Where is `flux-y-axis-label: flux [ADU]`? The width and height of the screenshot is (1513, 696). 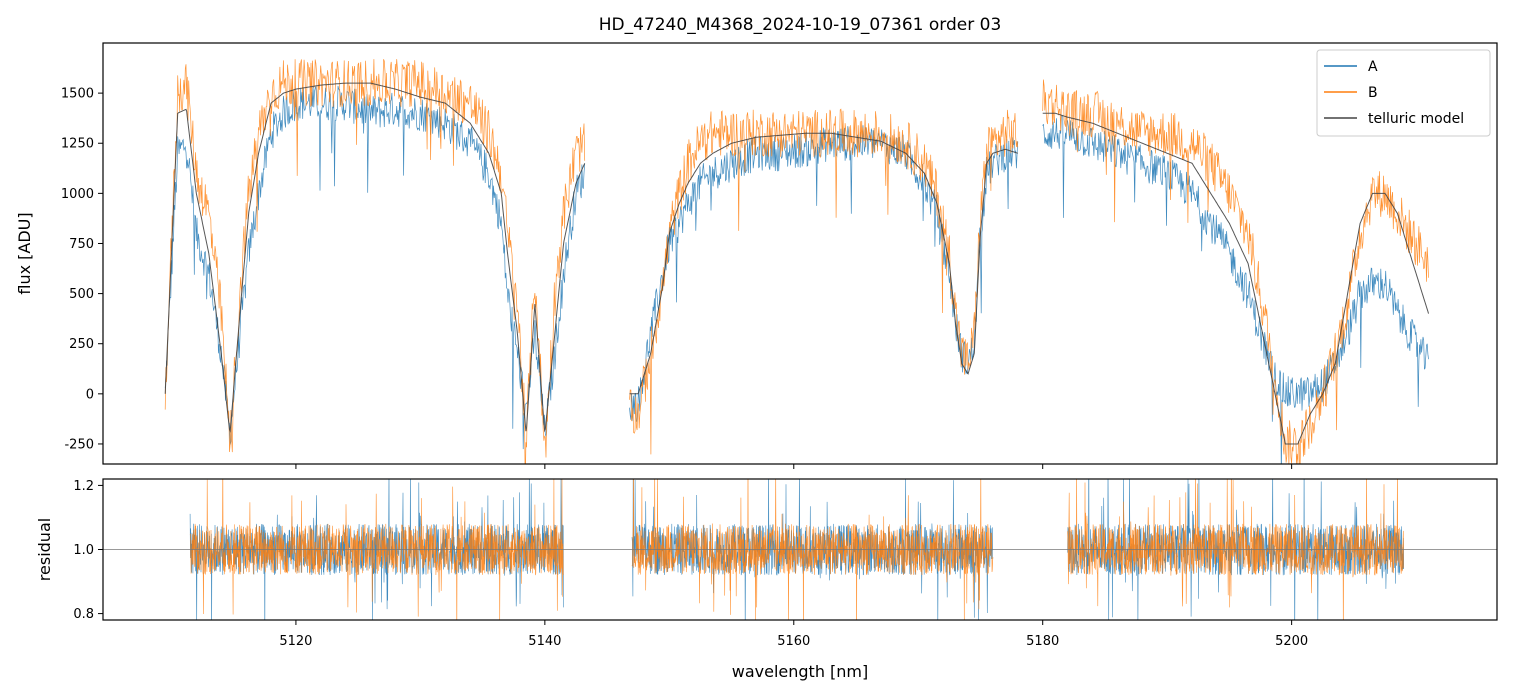 flux-y-axis-label: flux [ADU] is located at coordinates (24, 253).